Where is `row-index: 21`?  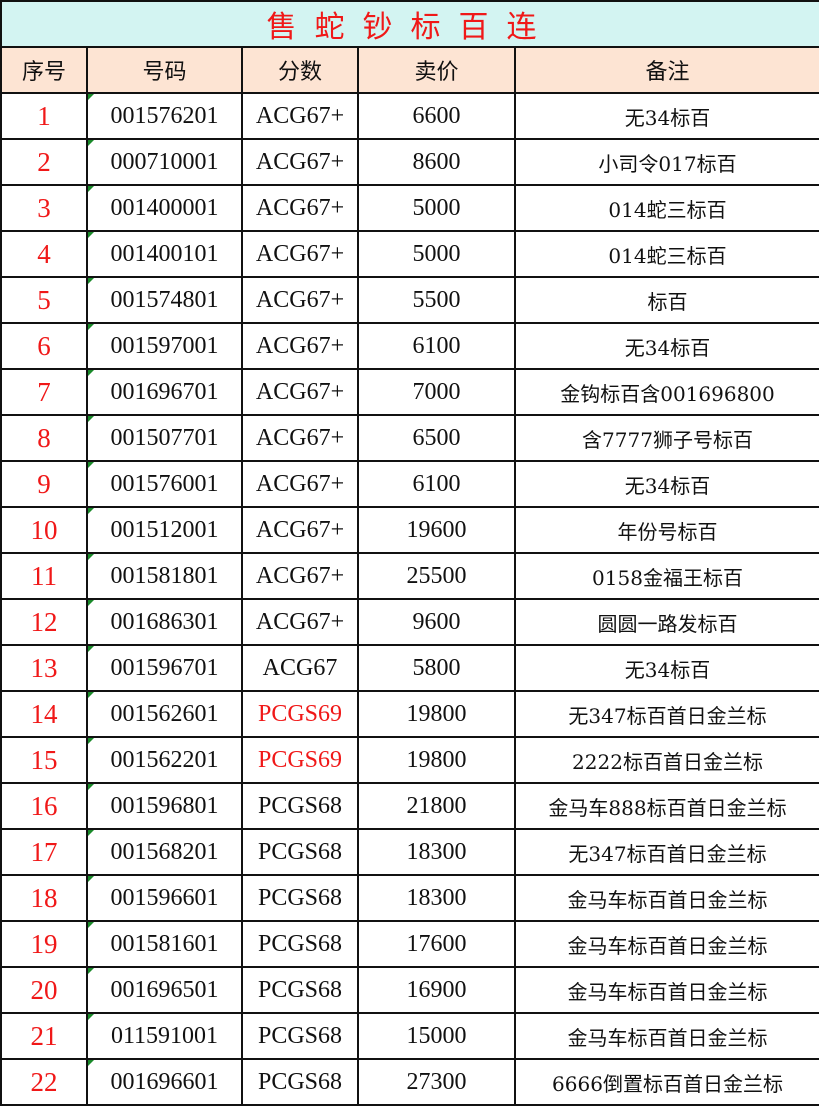 row-index: 21 is located at coordinates (44, 1036).